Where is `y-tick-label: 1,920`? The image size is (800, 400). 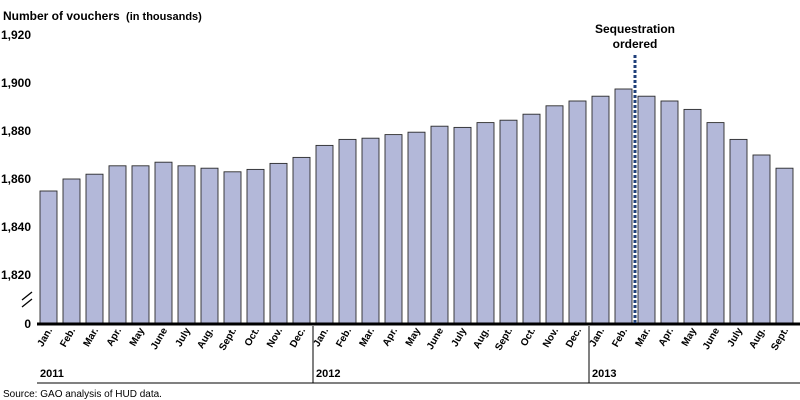
y-tick-label: 1,920 is located at coordinates (16, 35).